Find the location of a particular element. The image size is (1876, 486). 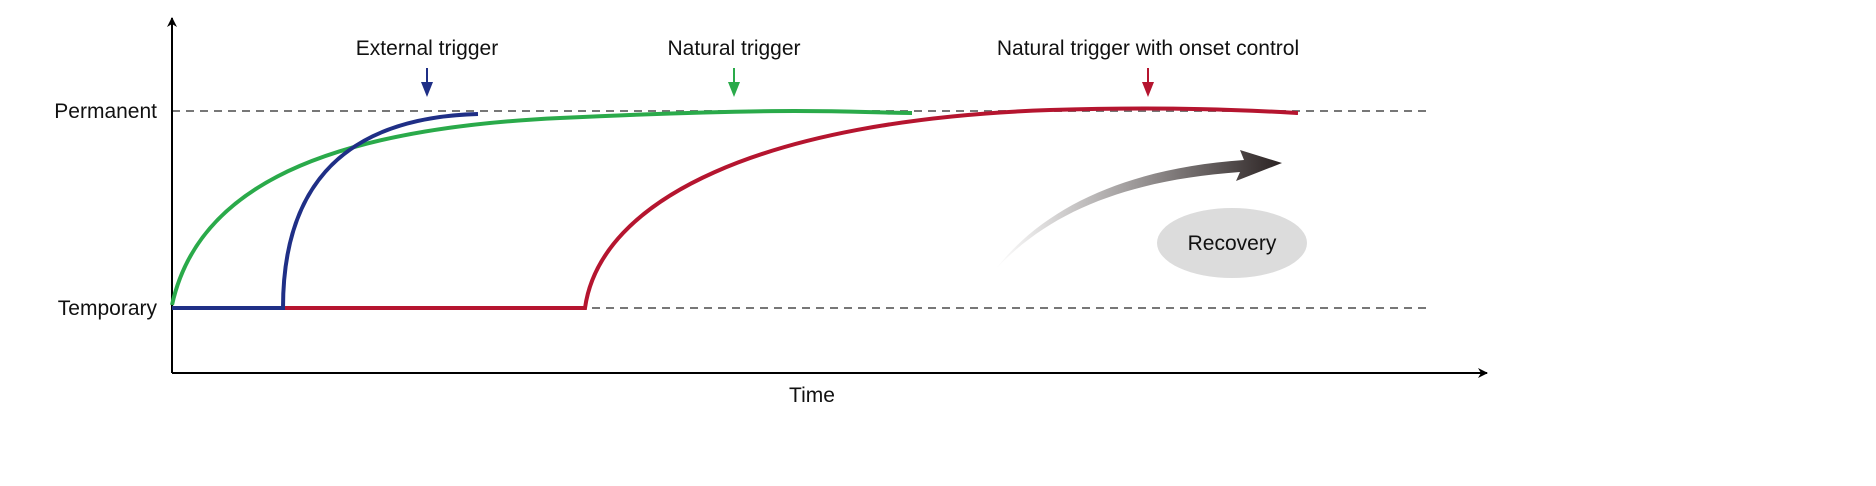

recovery-badge is located at coordinates (1232, 243).